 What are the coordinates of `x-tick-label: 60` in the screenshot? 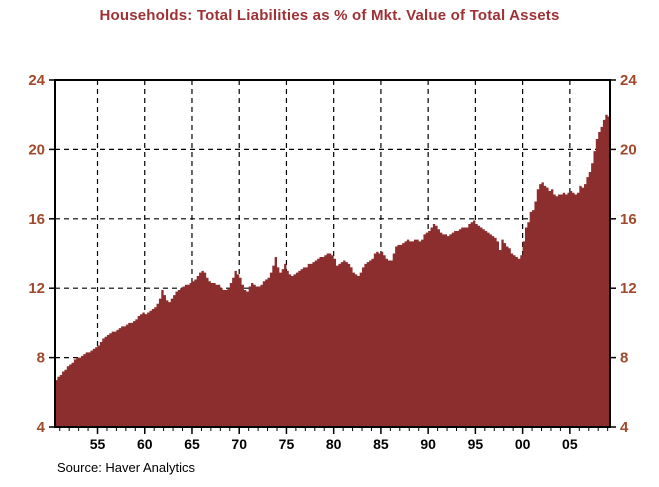 It's located at (145, 444).